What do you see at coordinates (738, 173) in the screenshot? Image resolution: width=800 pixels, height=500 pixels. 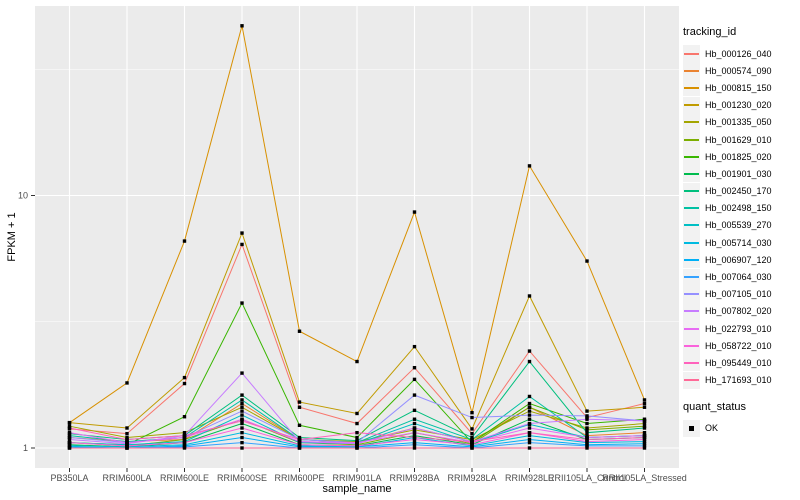 I see `legend-item-label: Hb_001901_030` at bounding box center [738, 173].